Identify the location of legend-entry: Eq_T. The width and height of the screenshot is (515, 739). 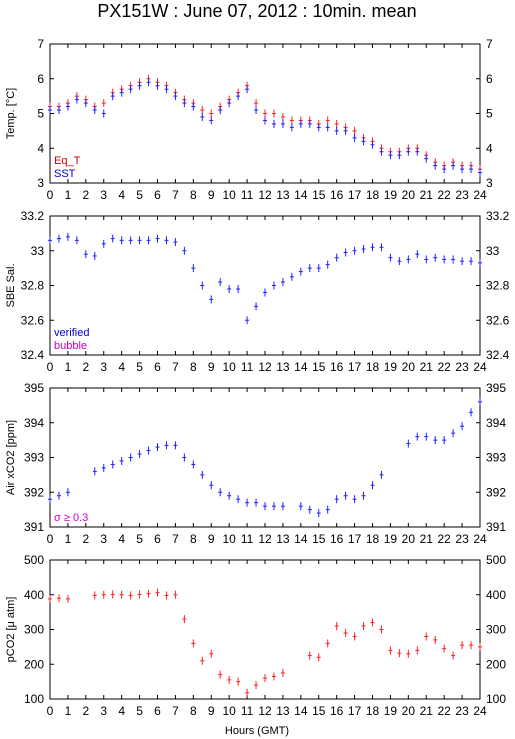
(67, 161).